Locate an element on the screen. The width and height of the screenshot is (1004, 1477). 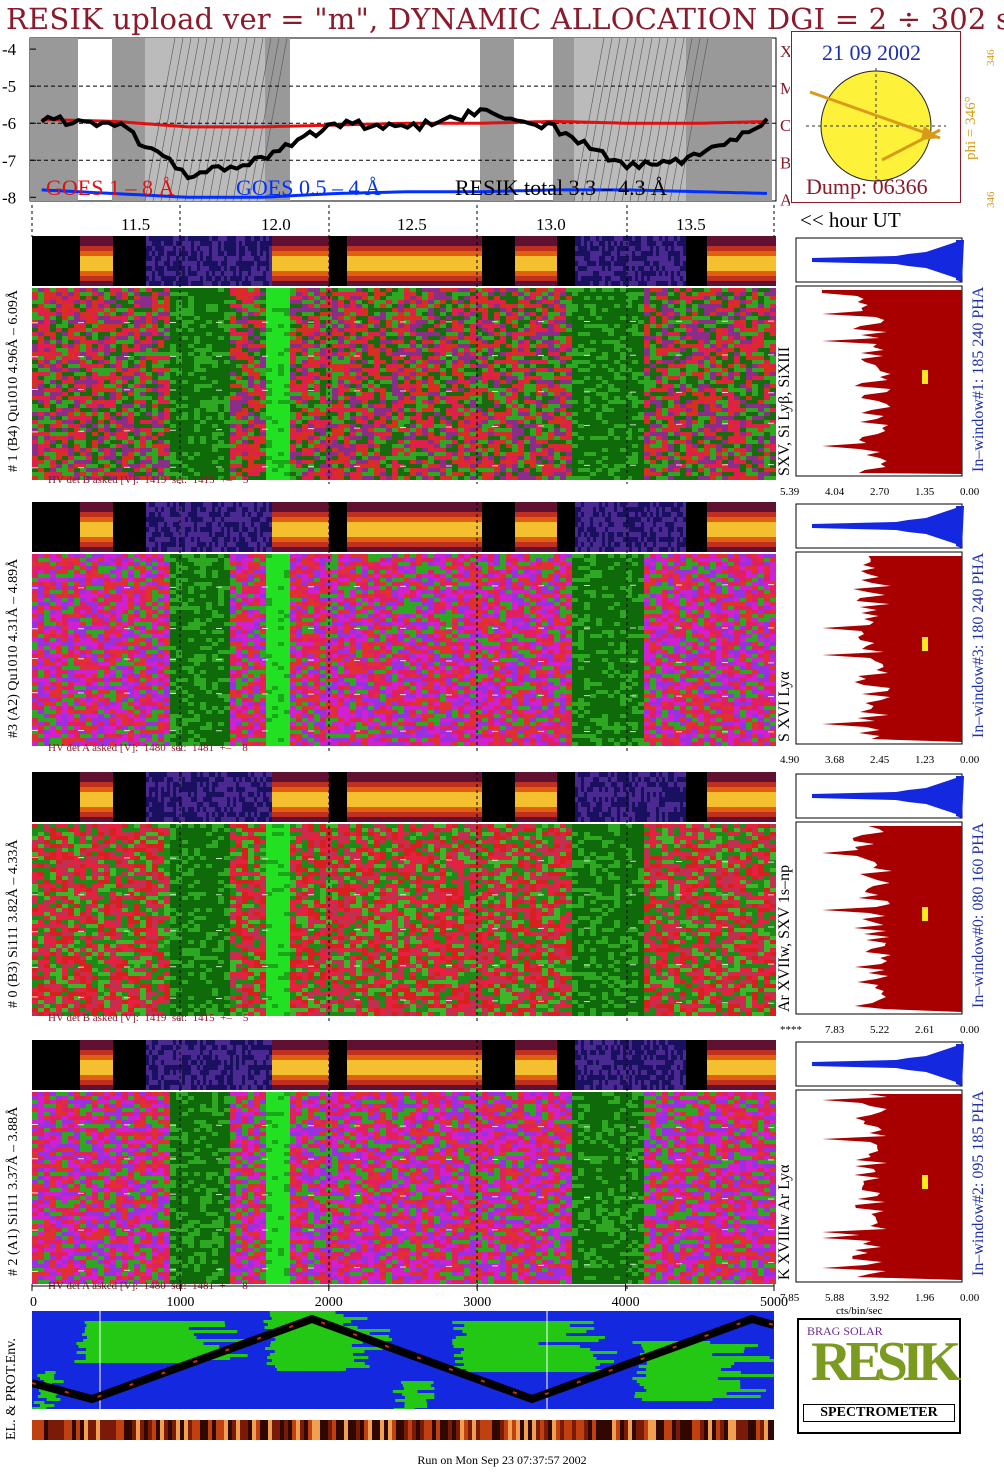
dump-number: Dump: 06366 is located at coordinates (867, 187).